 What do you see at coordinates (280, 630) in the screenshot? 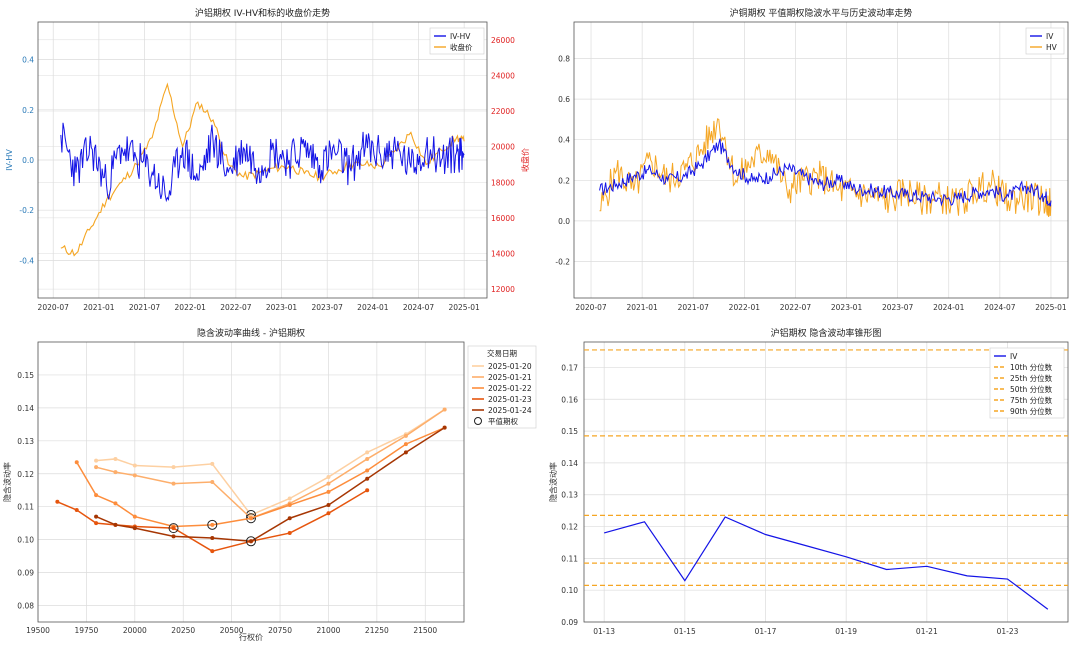
I see `x-tick-label: 20750` at bounding box center [280, 630].